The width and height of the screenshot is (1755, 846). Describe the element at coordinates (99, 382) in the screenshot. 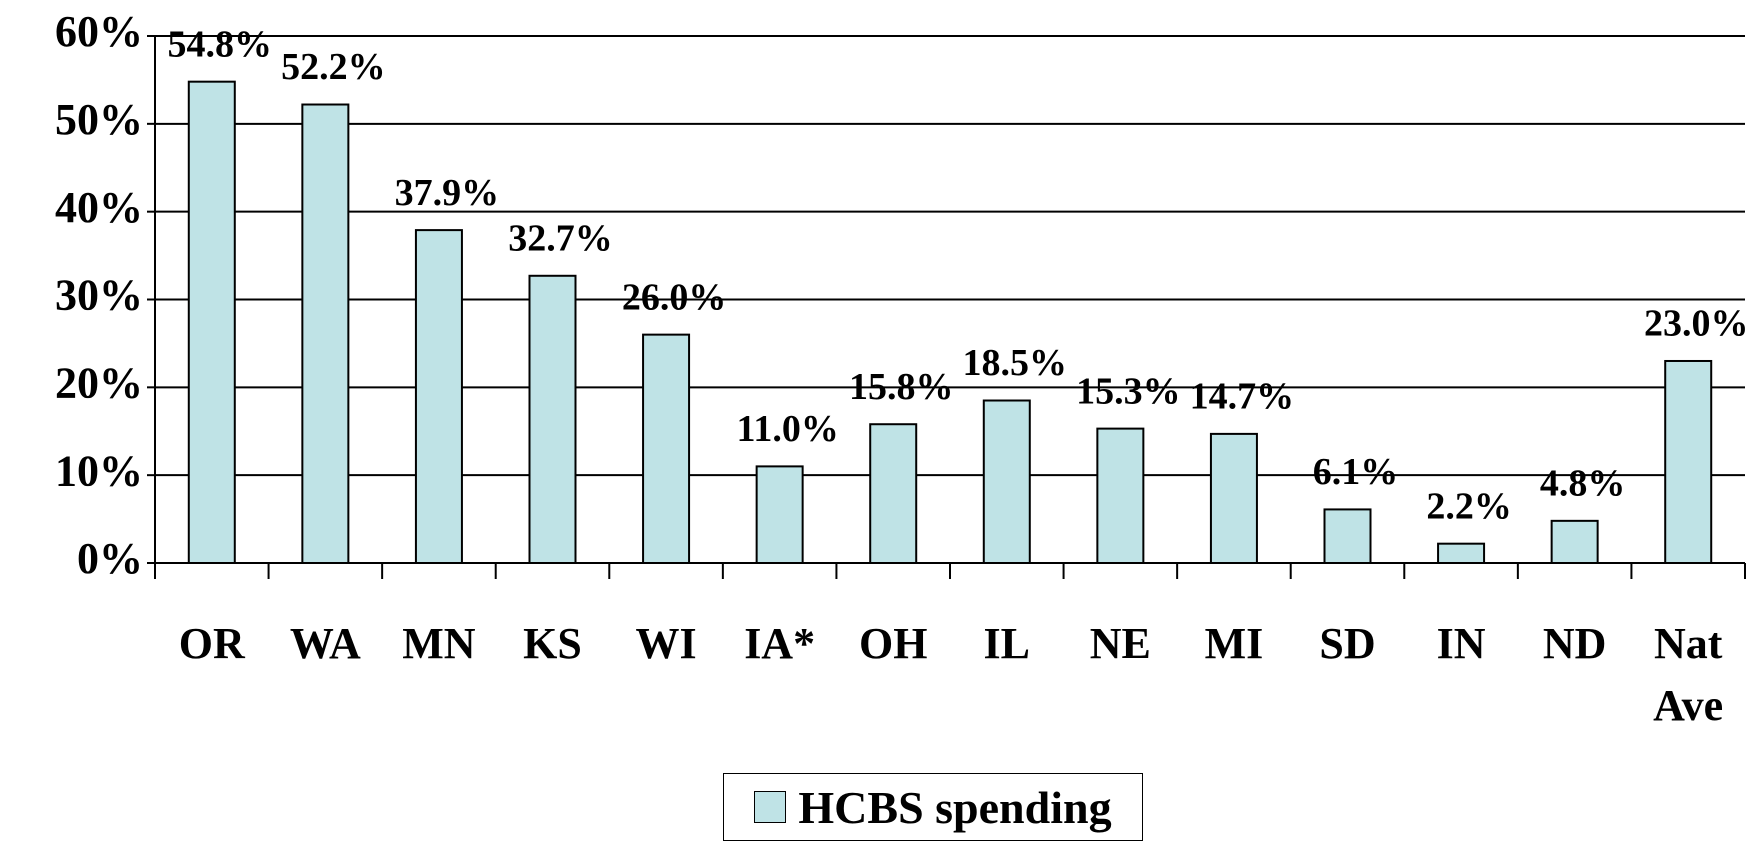

I see `y-tick-label: 20%` at that location.